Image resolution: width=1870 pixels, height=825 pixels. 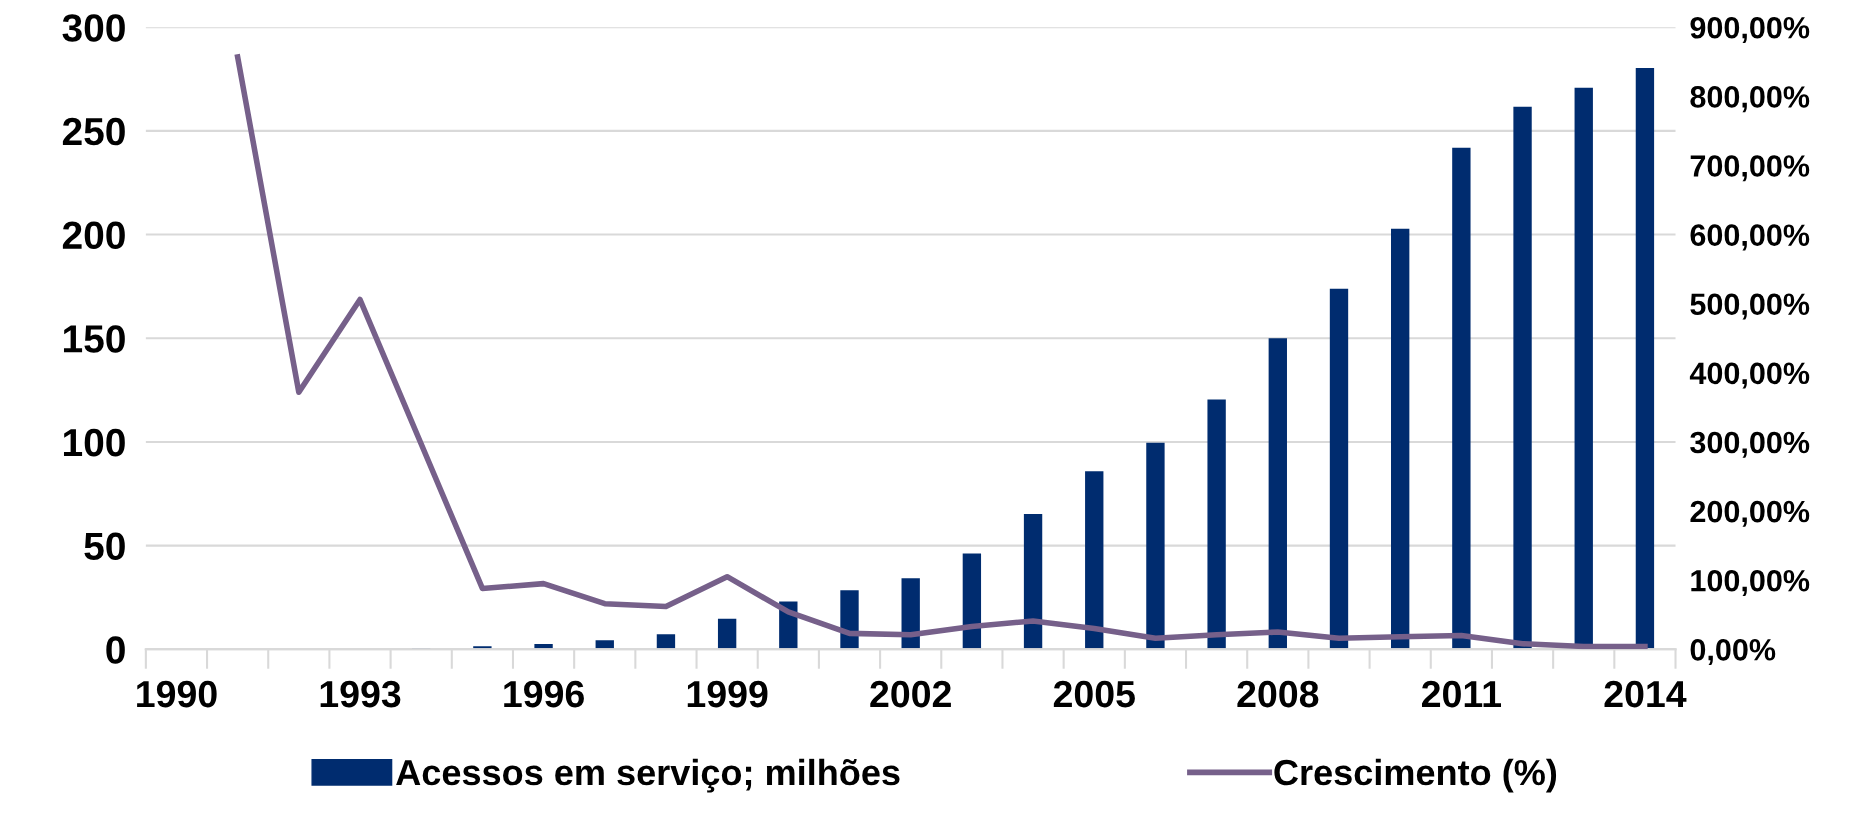 What do you see at coordinates (727, 694) in the screenshot?
I see `x-tick-label: 1999` at bounding box center [727, 694].